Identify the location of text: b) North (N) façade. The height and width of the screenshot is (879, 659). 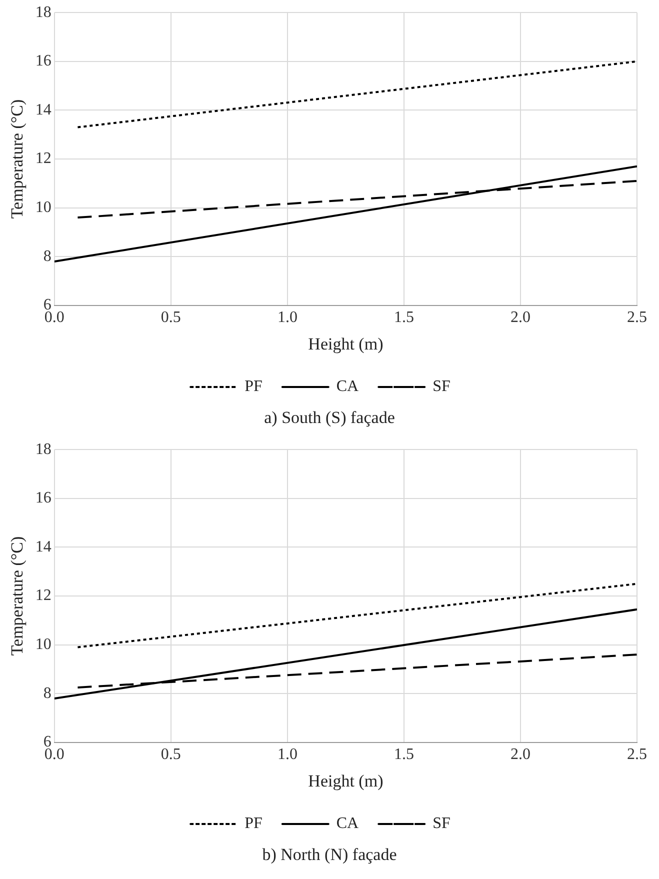
(329, 855).